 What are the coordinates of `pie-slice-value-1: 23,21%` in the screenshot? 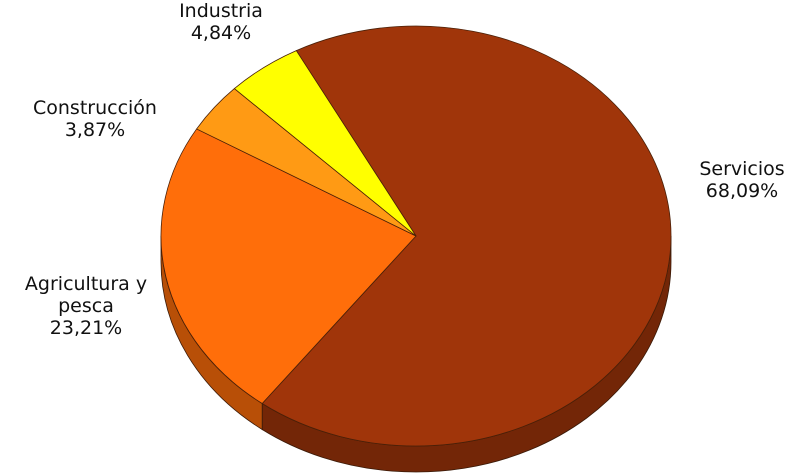 It's located at (86, 328).